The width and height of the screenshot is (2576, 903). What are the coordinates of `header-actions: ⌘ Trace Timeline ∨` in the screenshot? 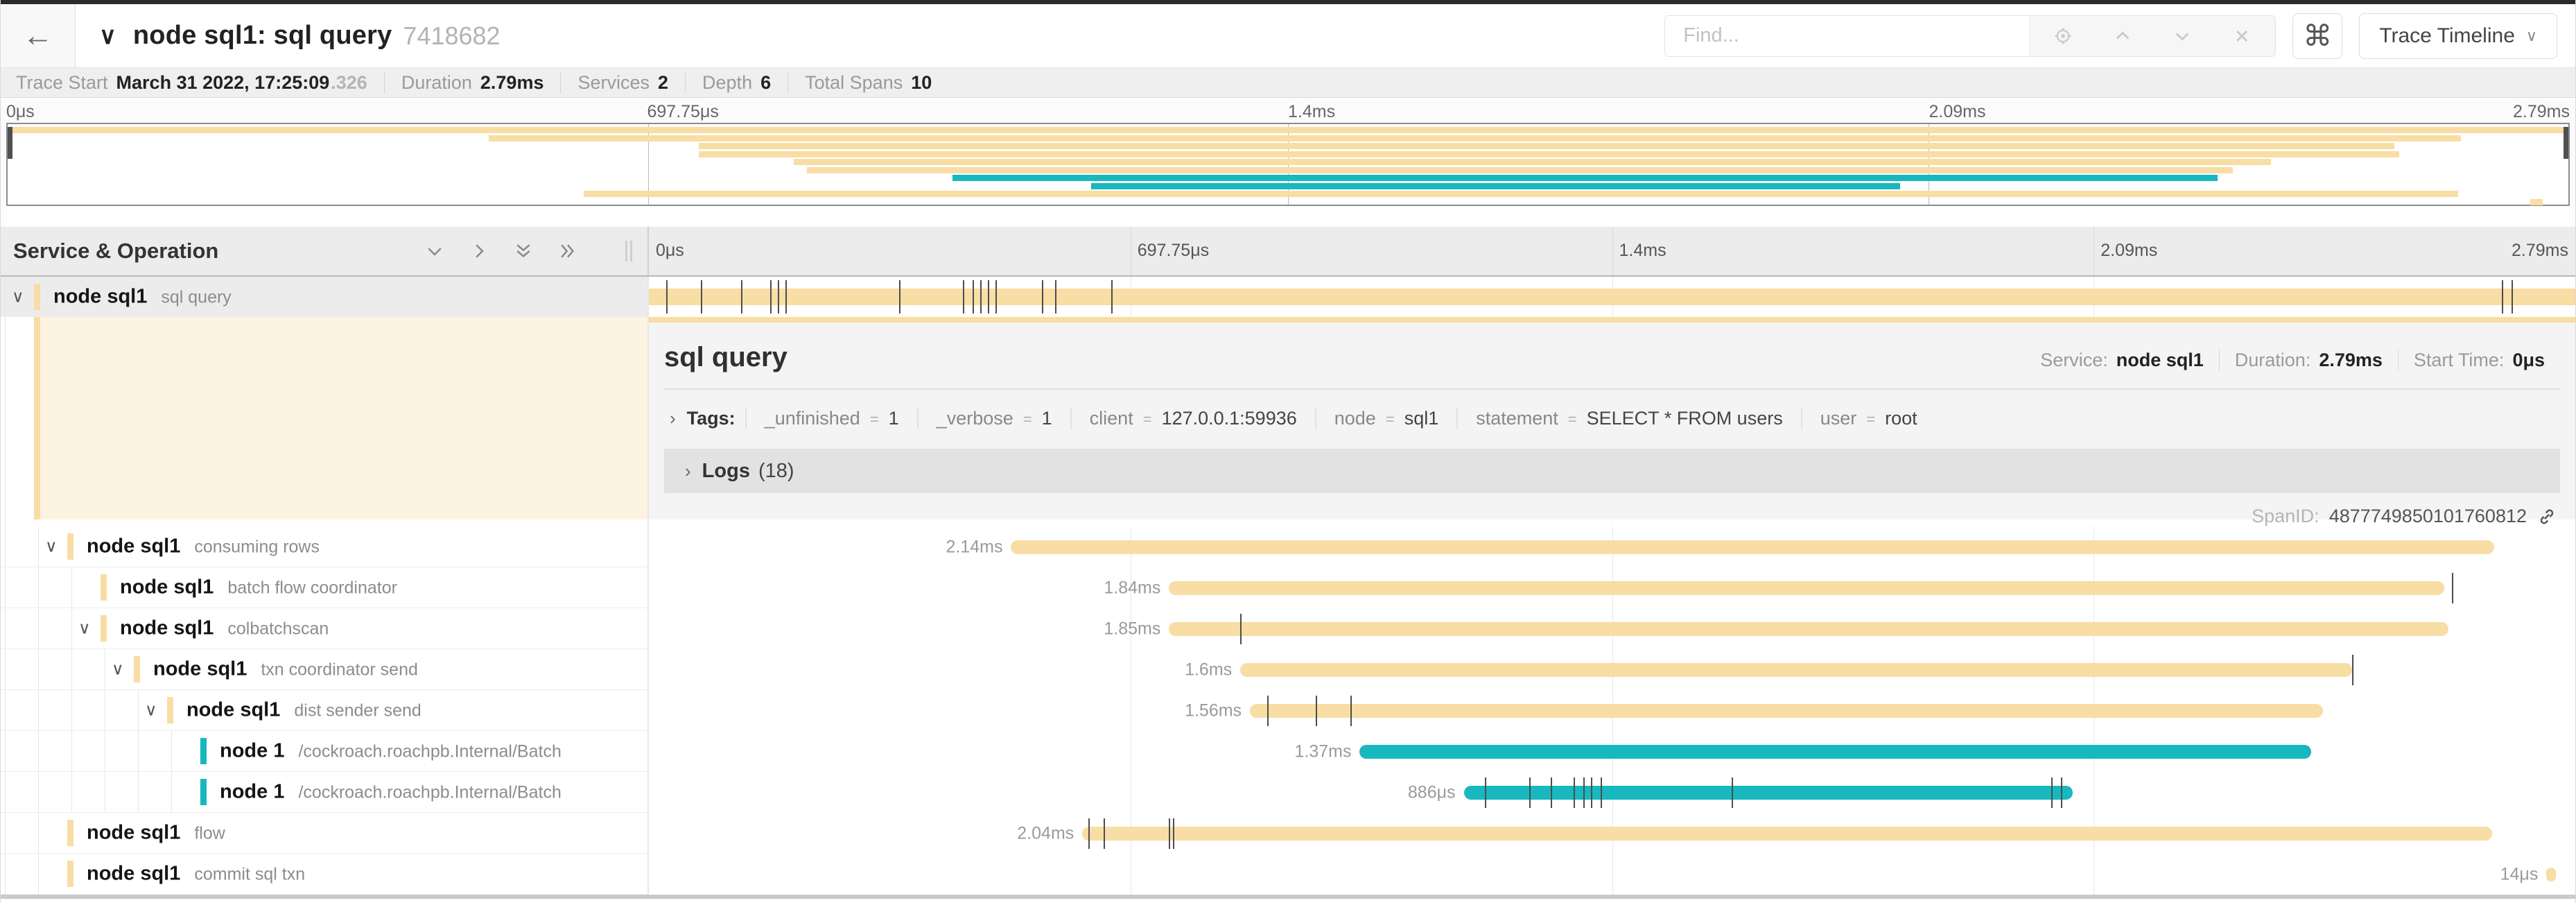 It's located at (2110, 35).